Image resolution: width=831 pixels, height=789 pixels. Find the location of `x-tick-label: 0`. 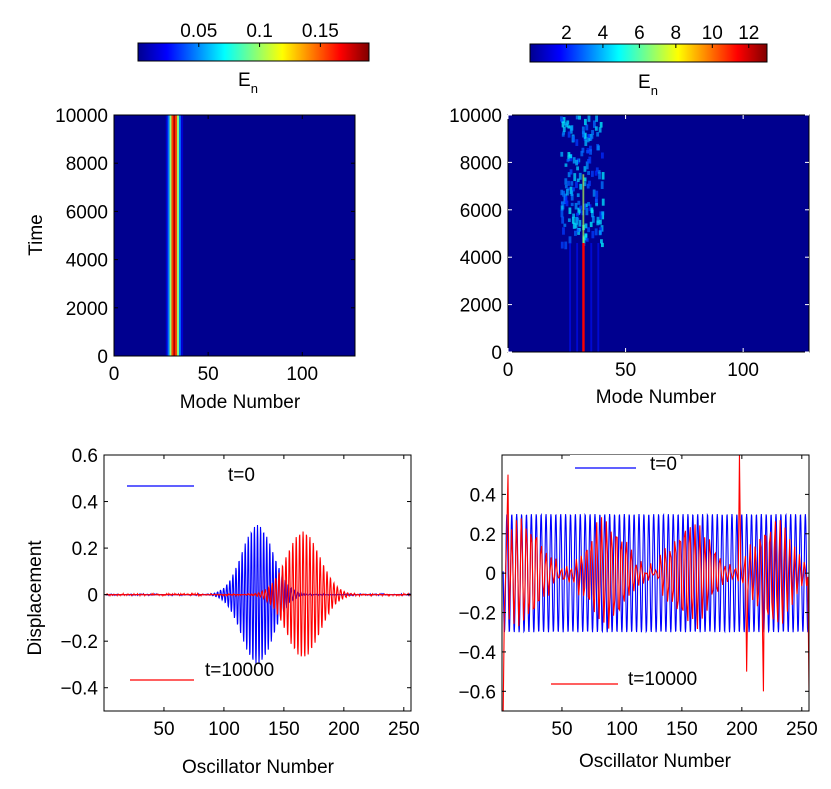

x-tick-label: 0 is located at coordinates (114, 374).